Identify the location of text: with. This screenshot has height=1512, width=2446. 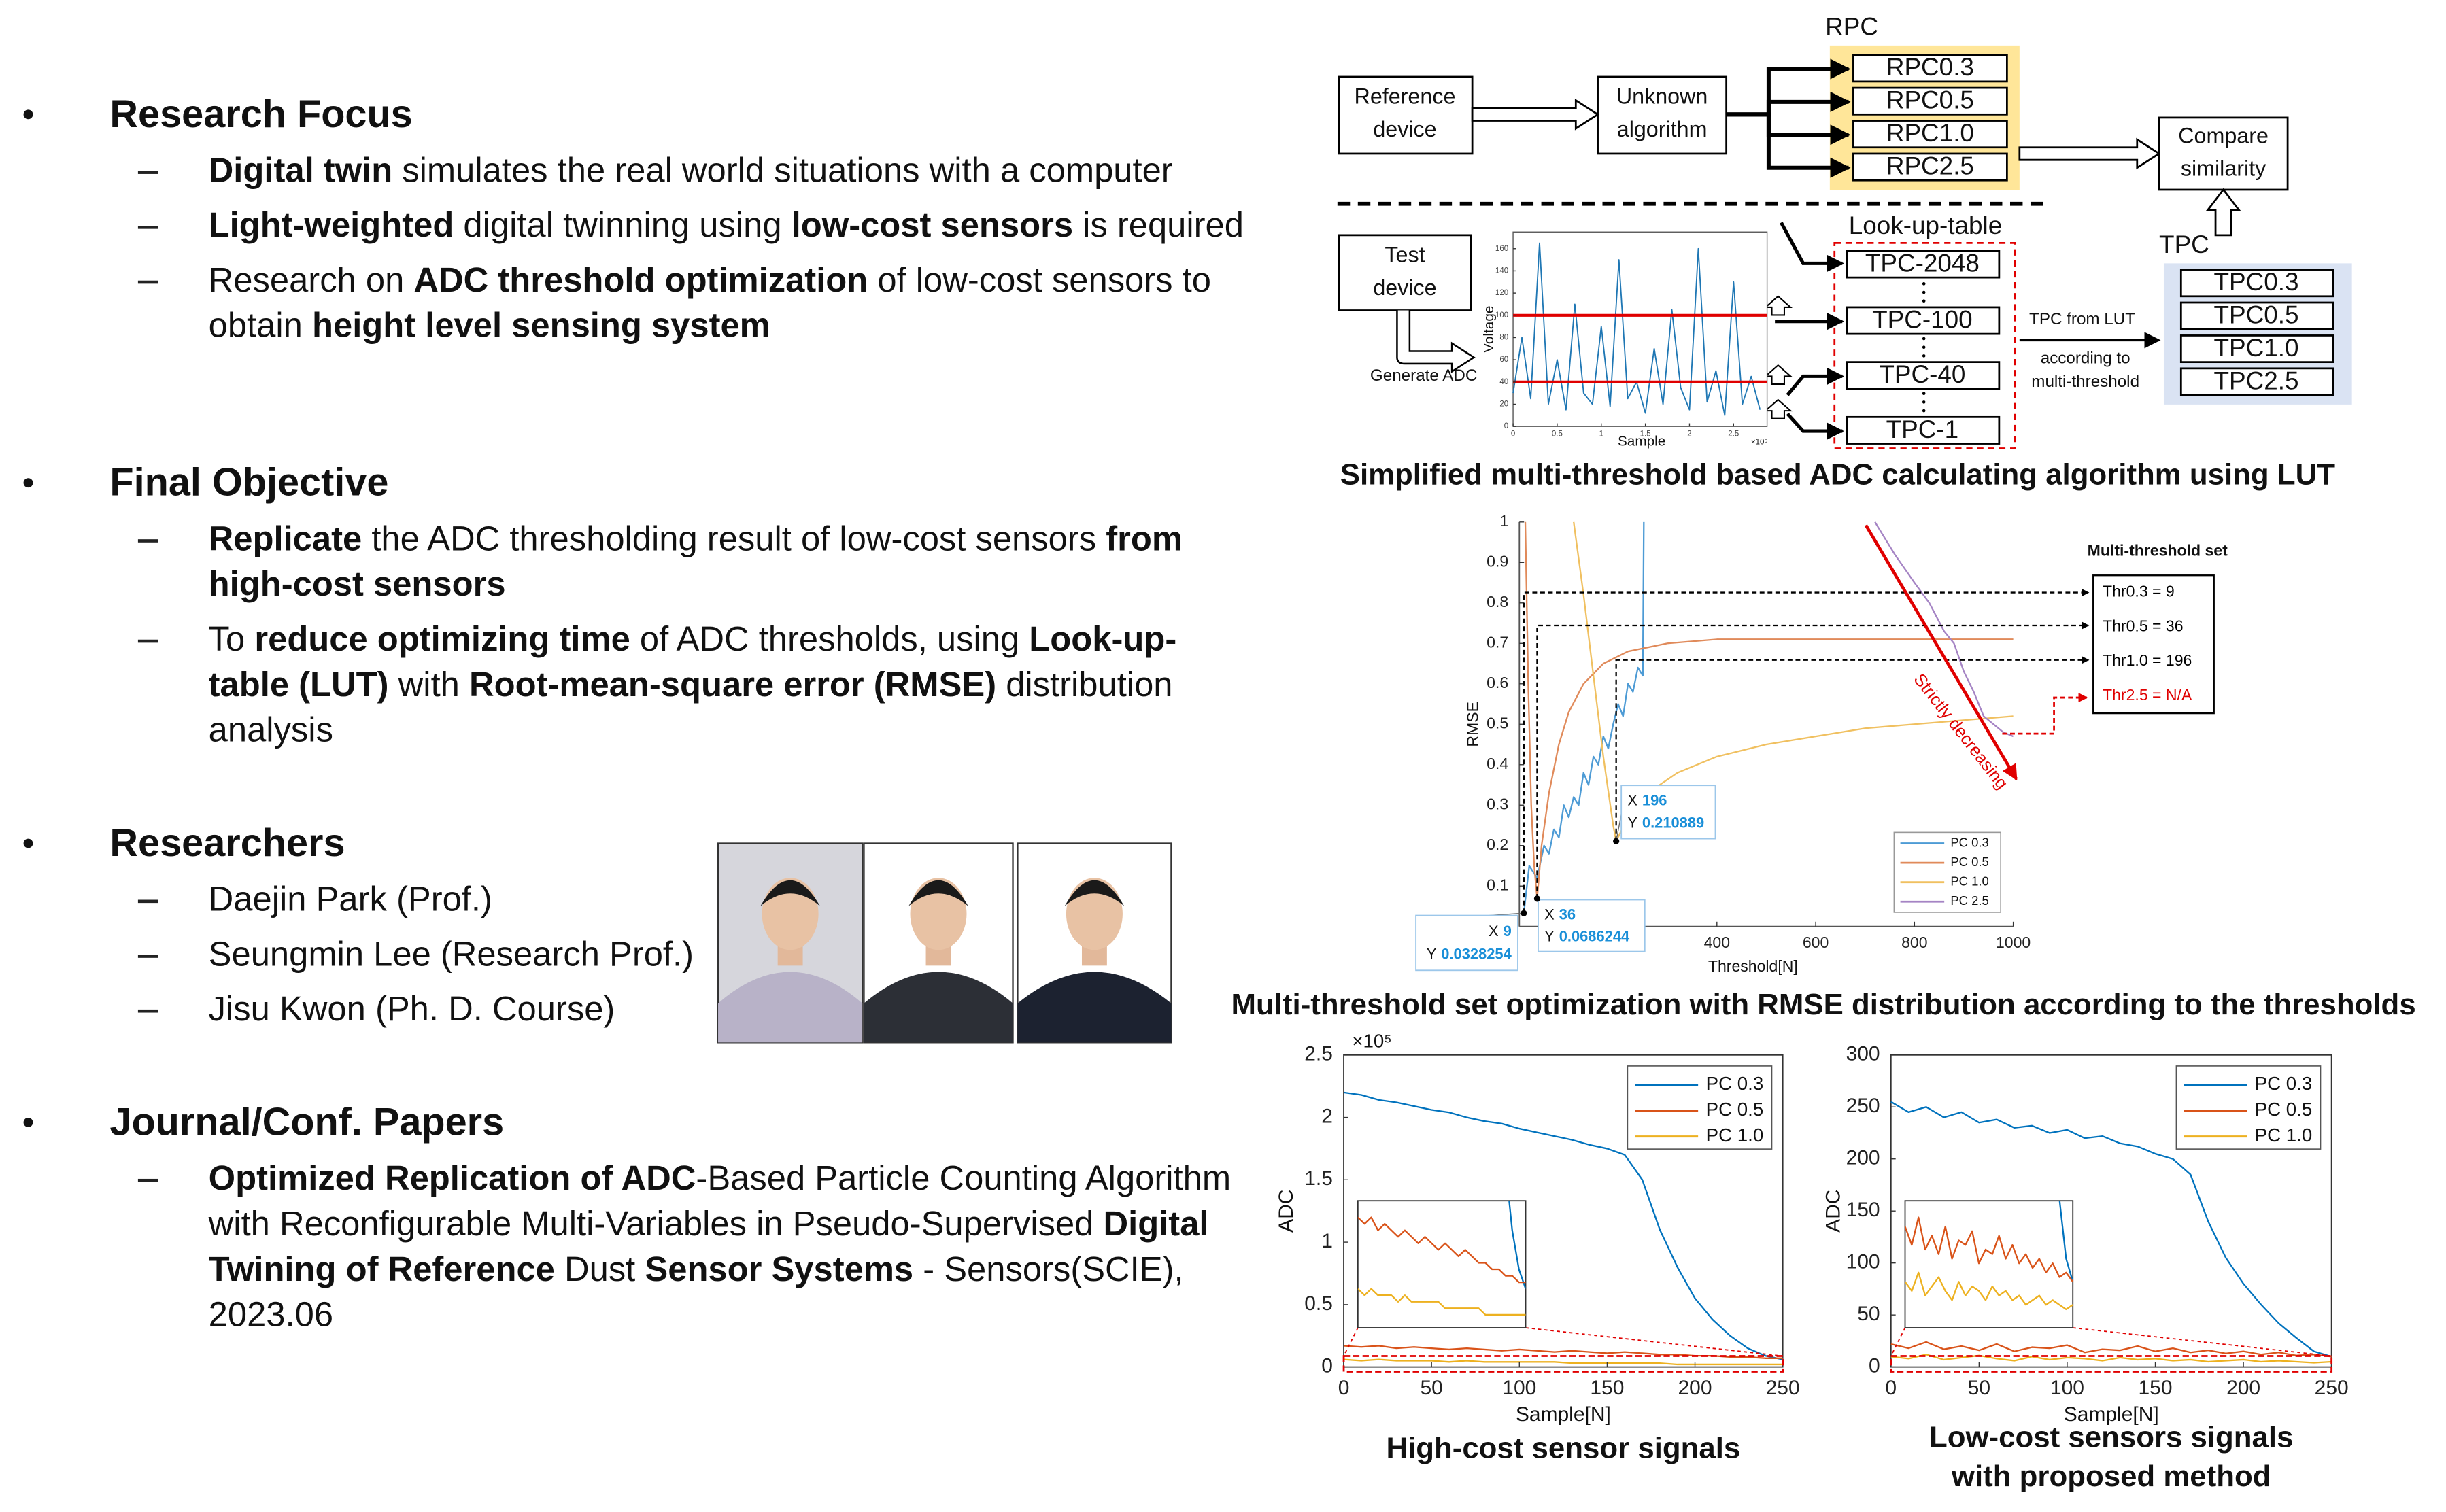
(429, 684).